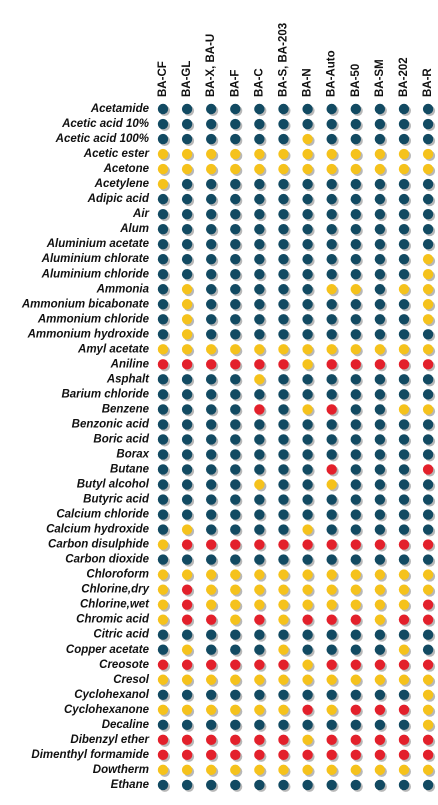  What do you see at coordinates (115, 590) in the screenshot?
I see `row-label: Chlorine,dry` at bounding box center [115, 590].